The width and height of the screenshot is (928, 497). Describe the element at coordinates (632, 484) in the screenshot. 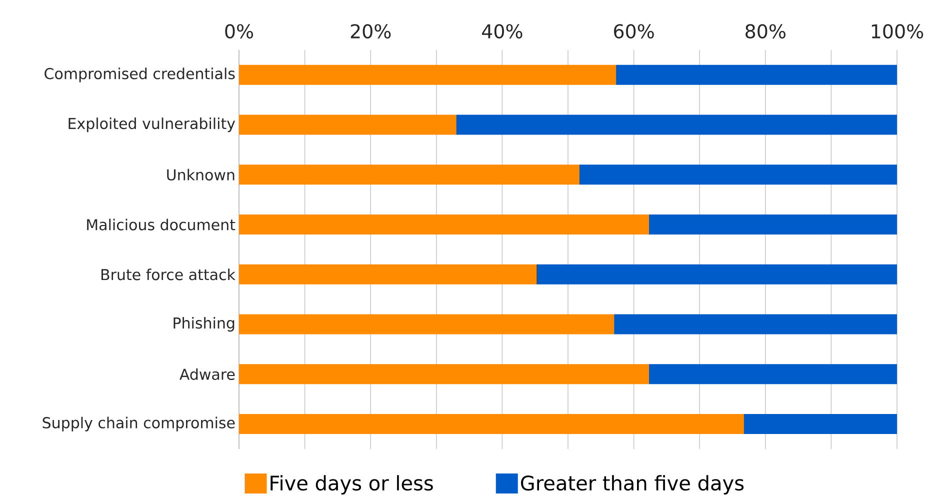

I see `legend-label: Greater than five days` at that location.